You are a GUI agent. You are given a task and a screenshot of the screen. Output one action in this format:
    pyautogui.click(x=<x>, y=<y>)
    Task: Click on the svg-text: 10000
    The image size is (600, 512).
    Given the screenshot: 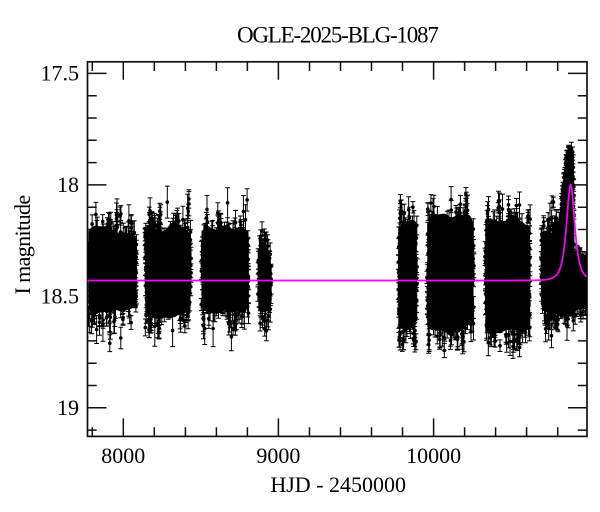 What is the action you would take?
    pyautogui.click(x=433, y=455)
    